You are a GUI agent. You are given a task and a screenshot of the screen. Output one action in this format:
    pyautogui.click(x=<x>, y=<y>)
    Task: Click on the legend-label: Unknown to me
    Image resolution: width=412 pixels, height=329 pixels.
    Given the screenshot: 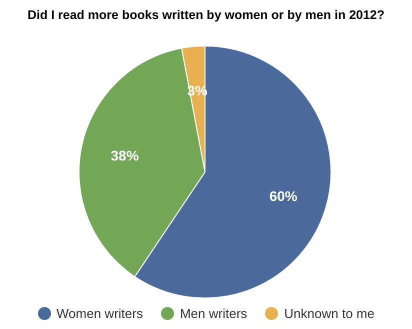 What is the action you would take?
    pyautogui.click(x=328, y=313)
    